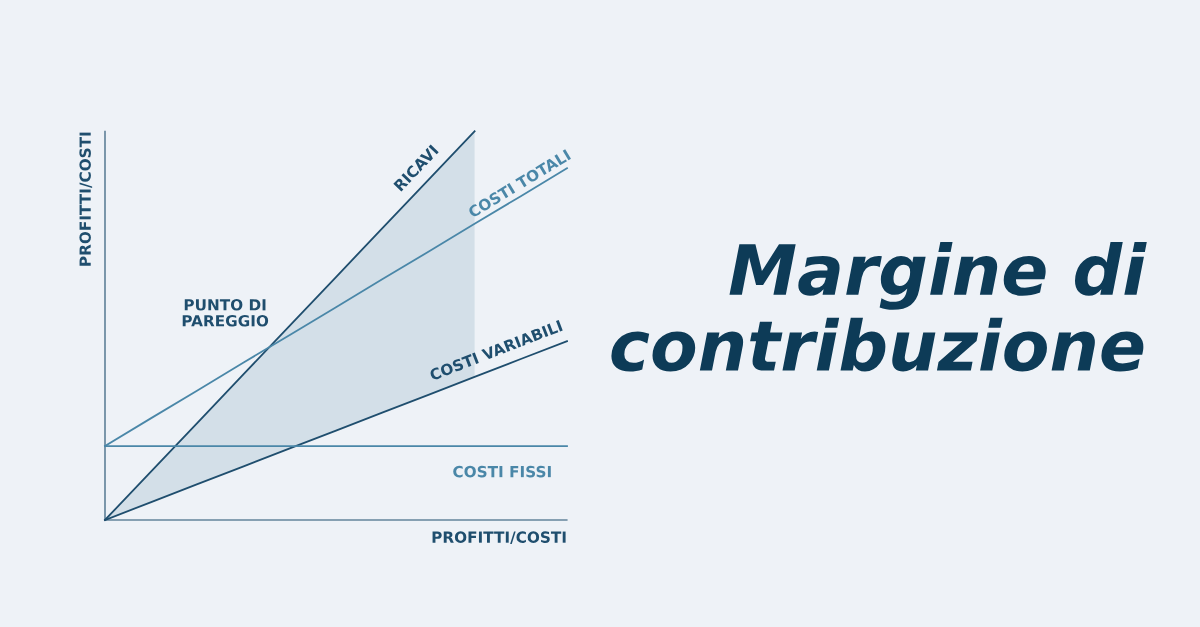 This screenshot has width=1200, height=627. Describe the element at coordinates (879, 307) in the screenshot. I see `text: Margine di contribuzione` at that location.